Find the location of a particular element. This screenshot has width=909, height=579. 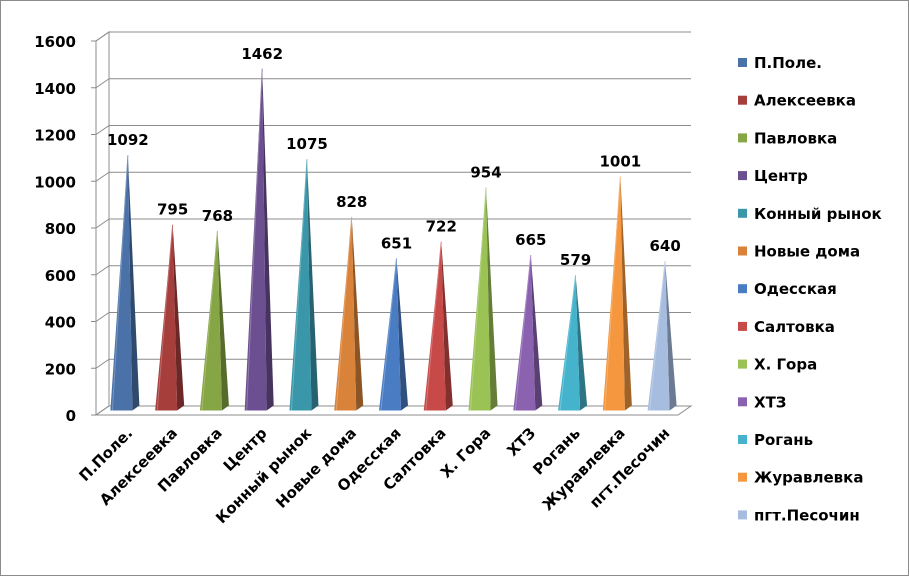

value-label: 665 is located at coordinates (530, 240).